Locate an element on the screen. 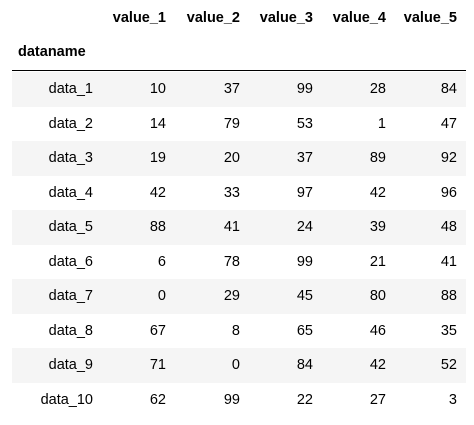 The width and height of the screenshot is (474, 425). table-cell: 62 is located at coordinates (157, 399).